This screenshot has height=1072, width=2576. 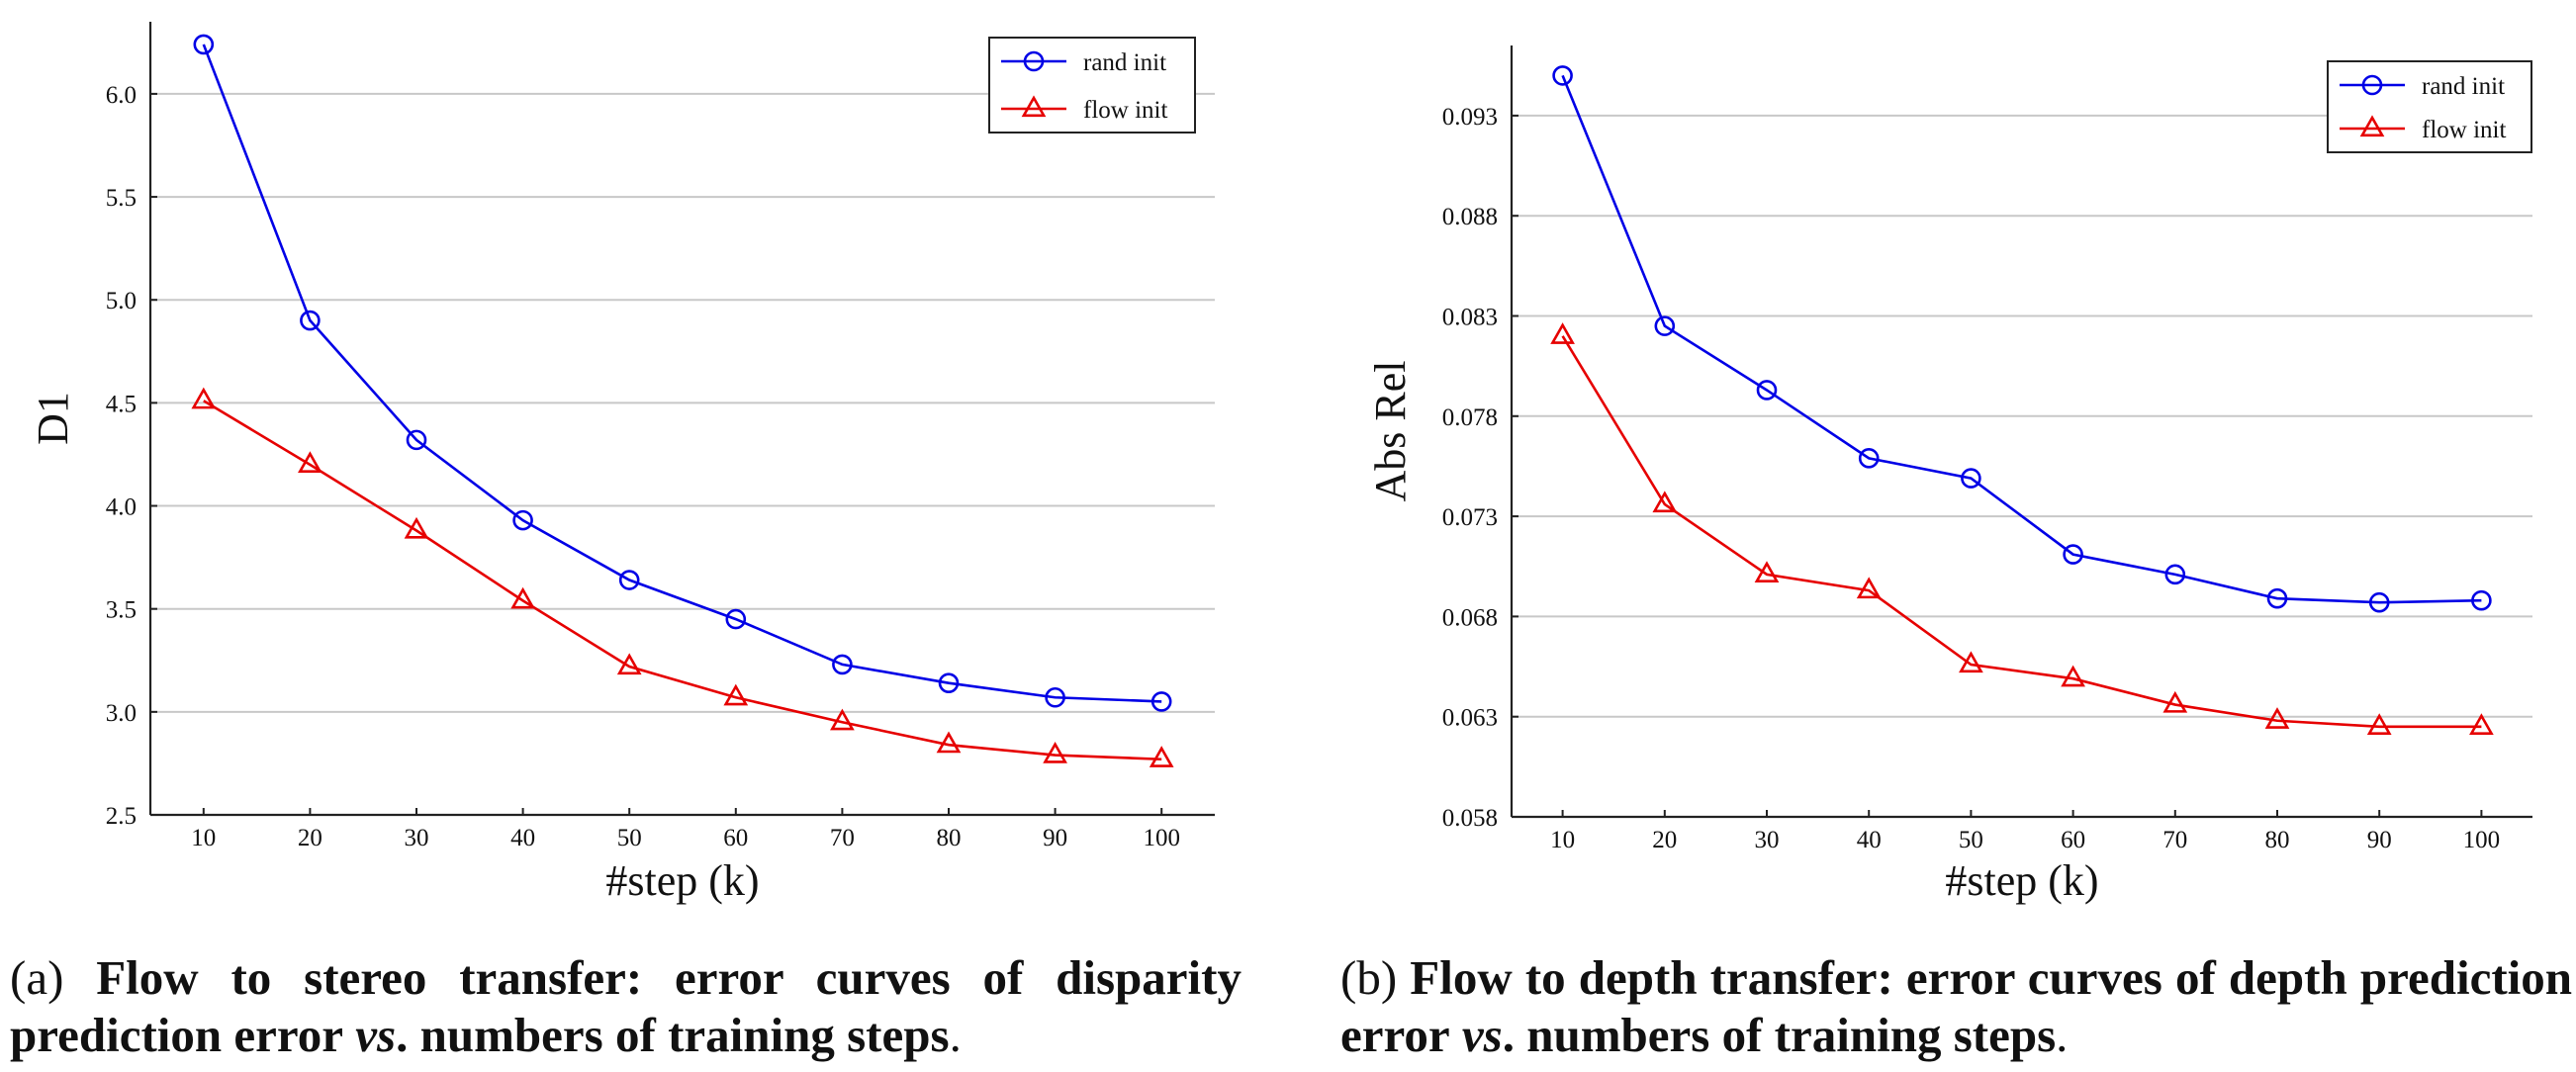 What do you see at coordinates (121, 817) in the screenshot?
I see `y-tick-label: 2.5` at bounding box center [121, 817].